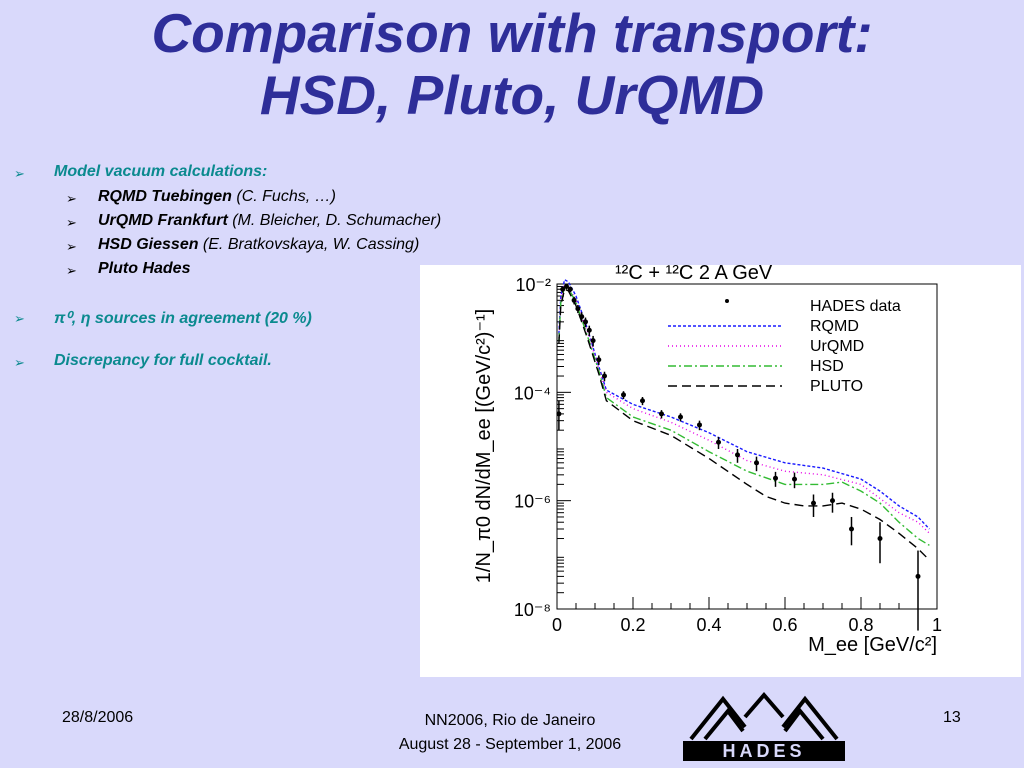  Describe the element at coordinates (309, 244) in the screenshot. I see `sub-bullet-who: (E. Bratkovskaya, W. Cassing)` at that location.